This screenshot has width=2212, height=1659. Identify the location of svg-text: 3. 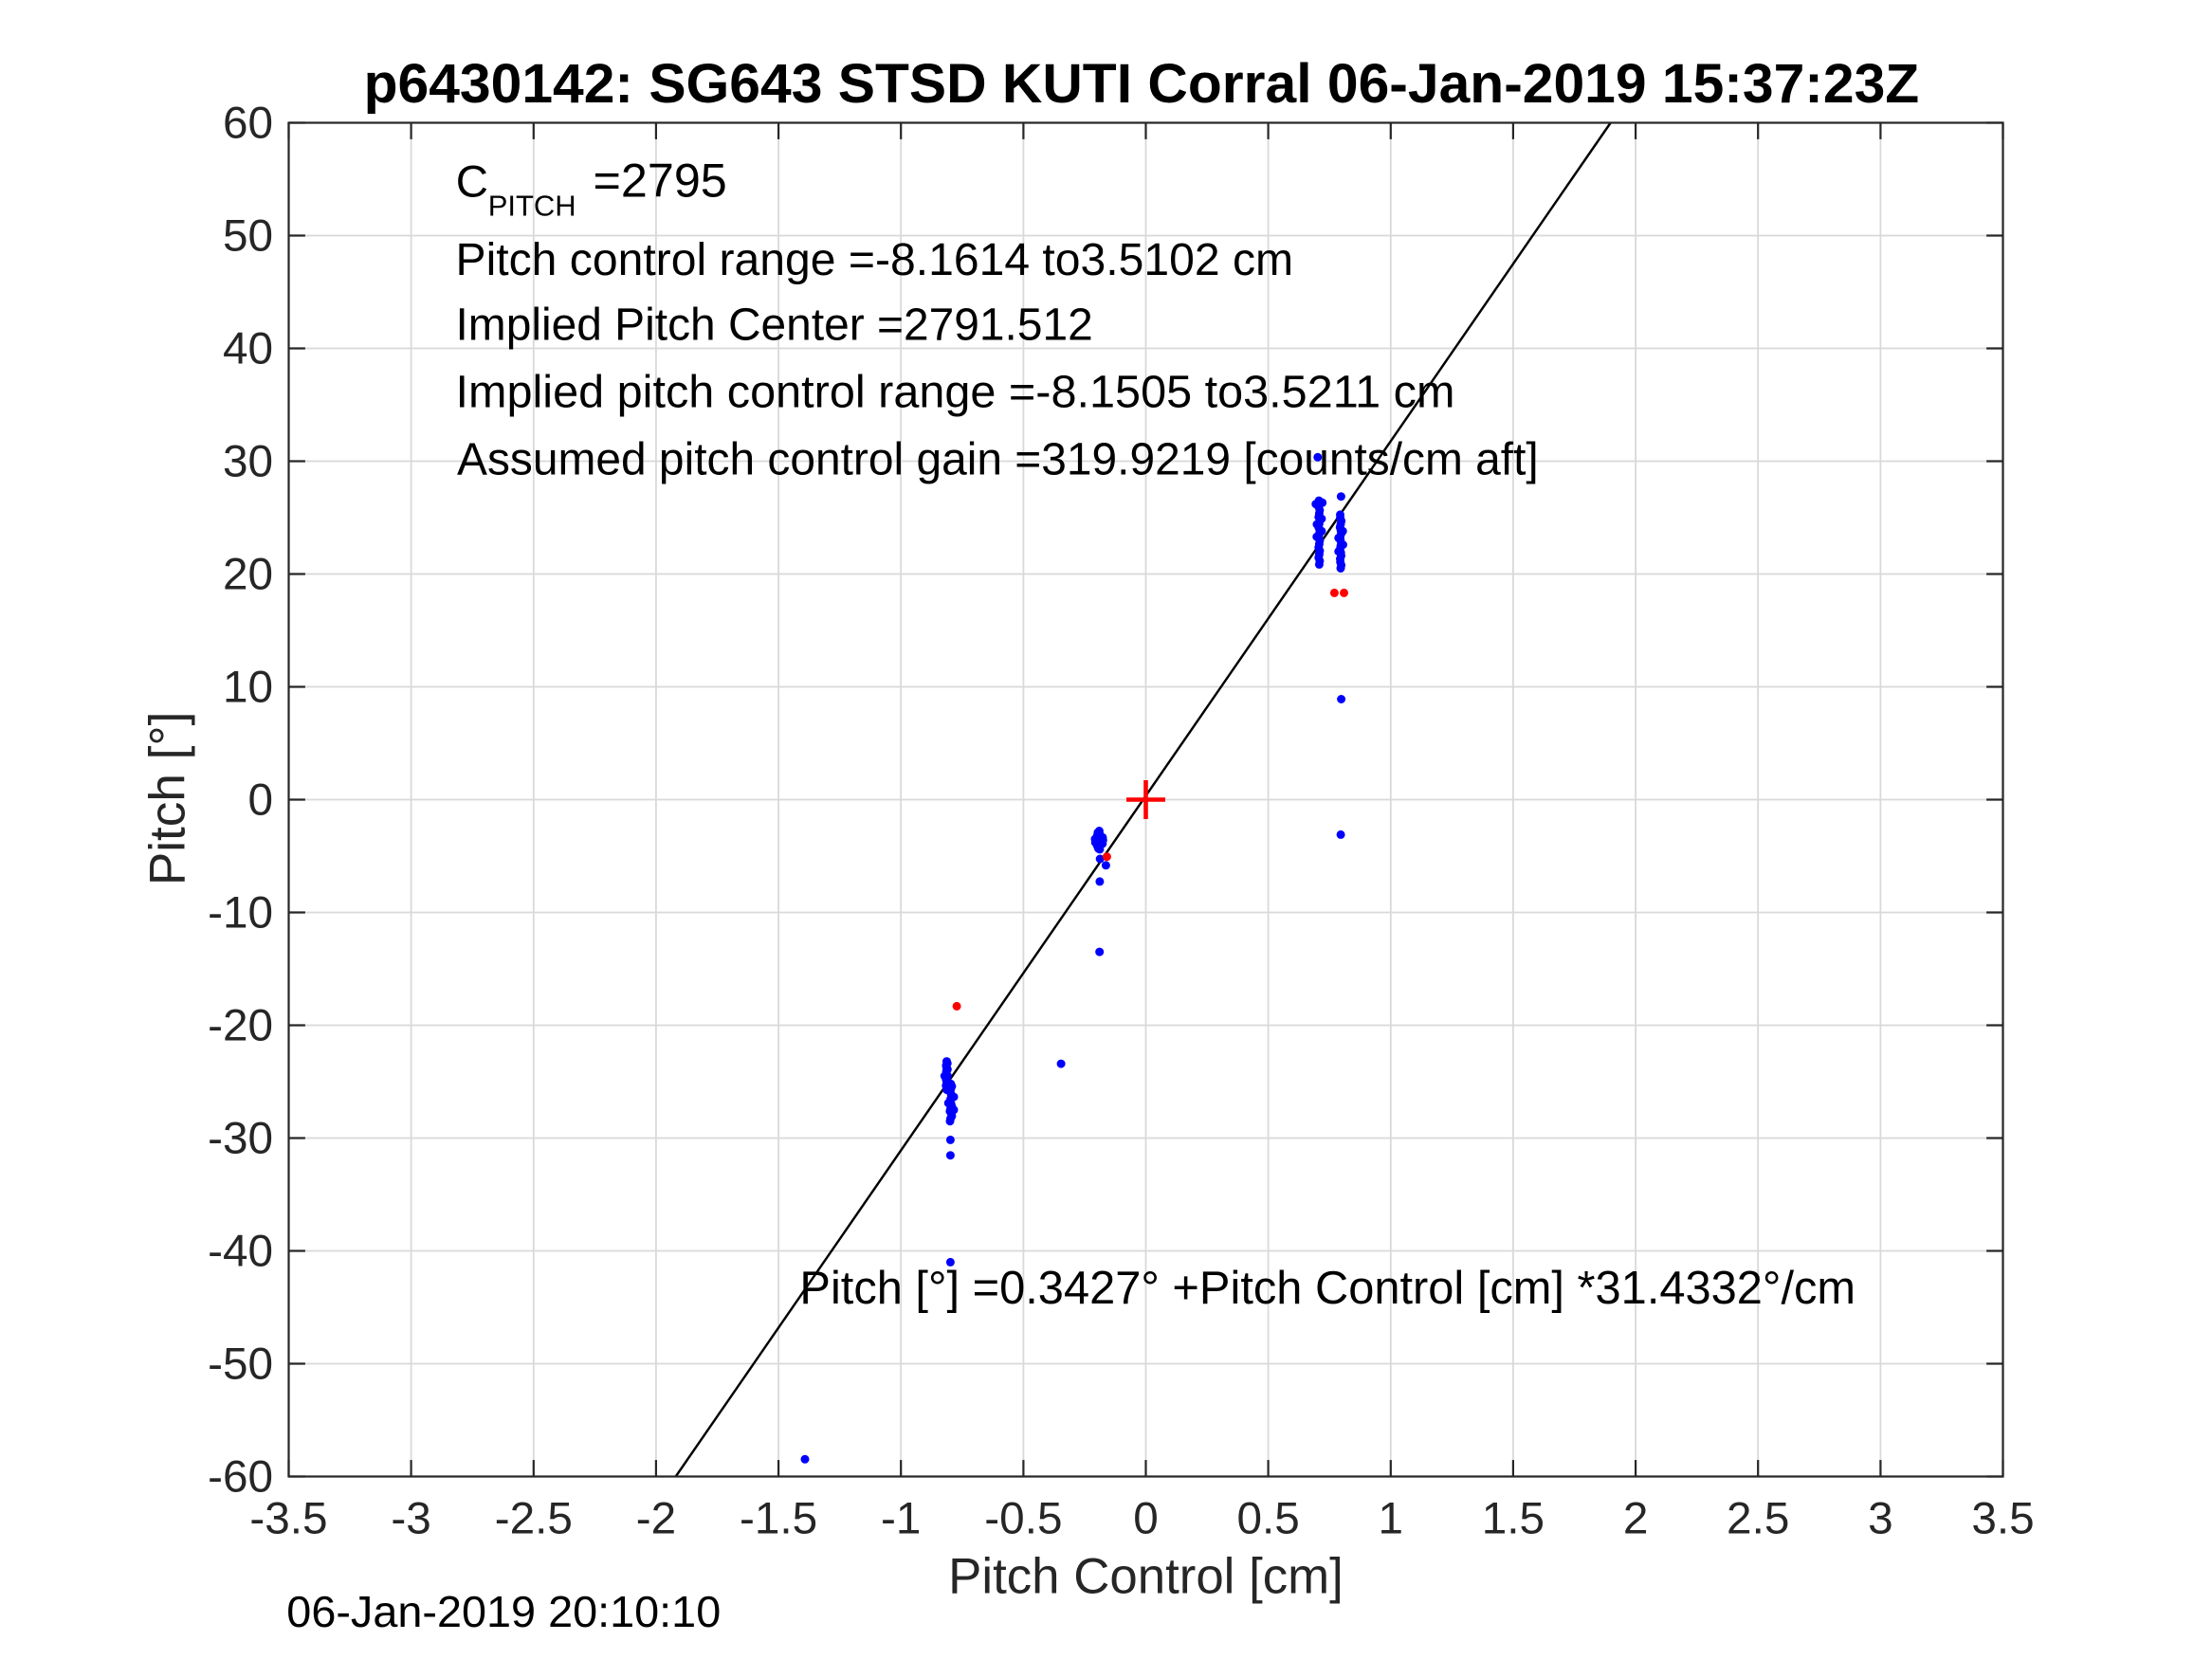
(1880, 1519).